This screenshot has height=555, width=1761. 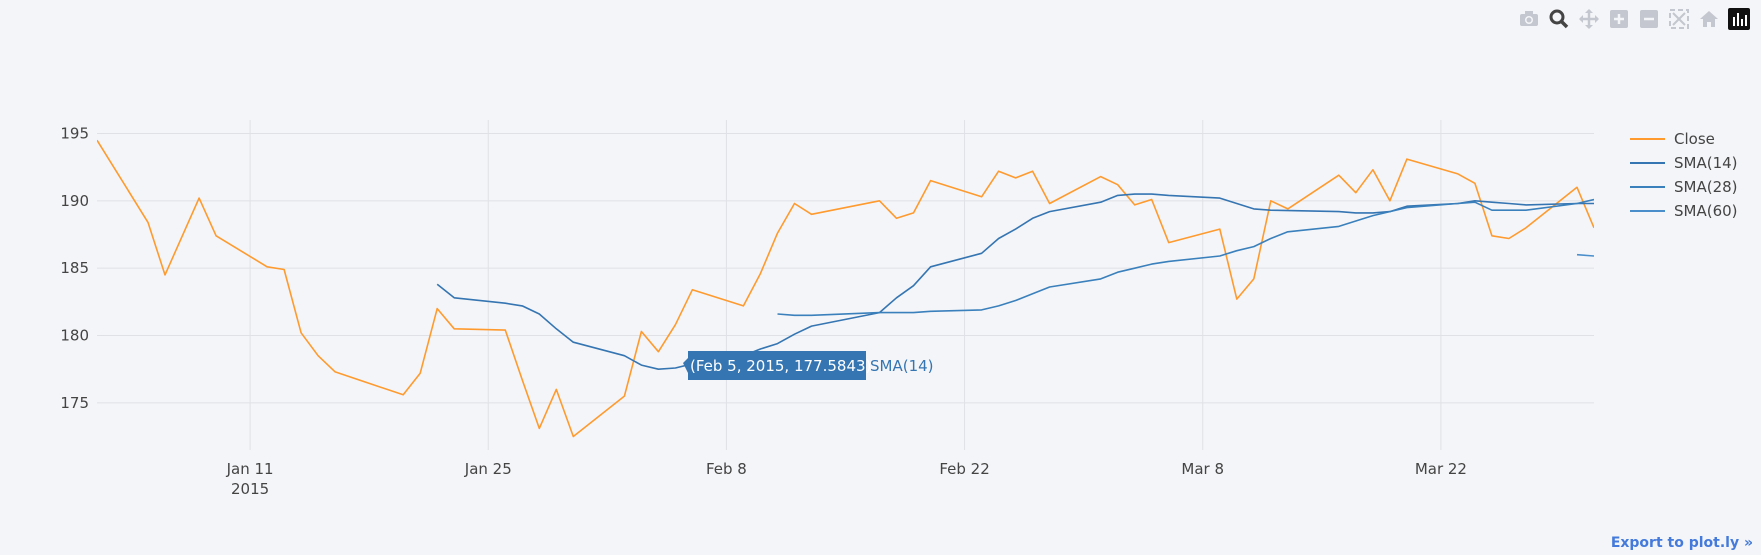 What do you see at coordinates (1672, 139) in the screenshot?
I see `legend-item: Close` at bounding box center [1672, 139].